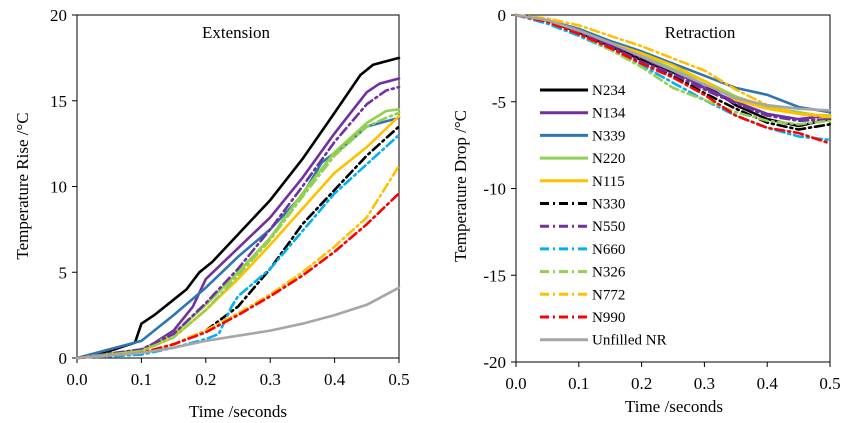  What do you see at coordinates (609, 114) in the screenshot?
I see `legend-label-n134: N134` at bounding box center [609, 114].